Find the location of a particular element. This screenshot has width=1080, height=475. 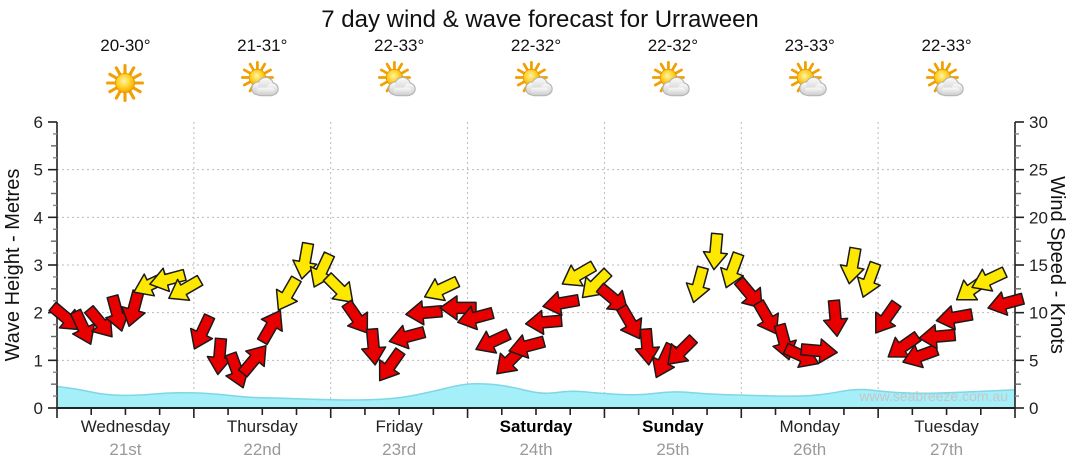

day-date: 21st is located at coordinates (125, 449).